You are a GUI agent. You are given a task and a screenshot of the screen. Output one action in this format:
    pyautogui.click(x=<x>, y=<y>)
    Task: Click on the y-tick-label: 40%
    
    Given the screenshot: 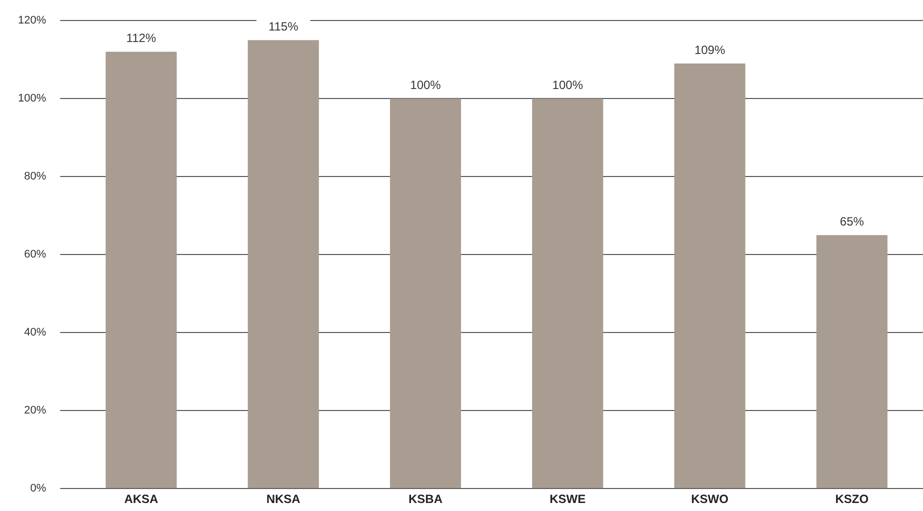 What is the action you would take?
    pyautogui.click(x=35, y=332)
    